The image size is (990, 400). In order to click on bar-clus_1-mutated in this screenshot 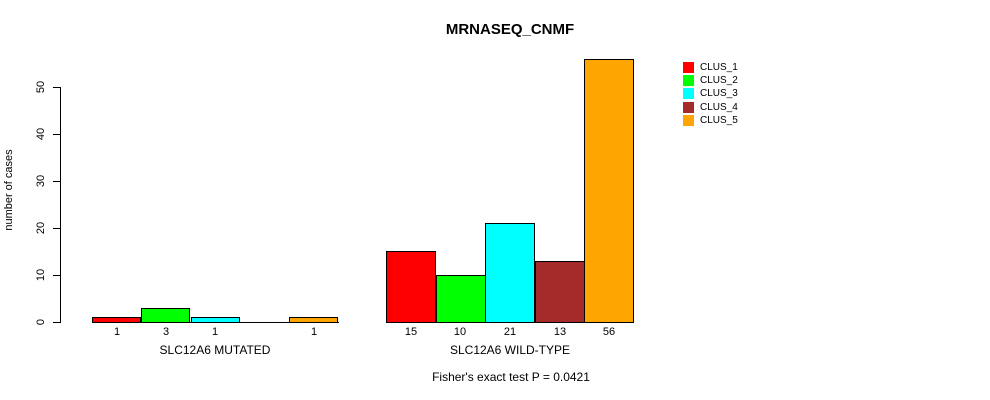, I will do `click(116, 320)`.